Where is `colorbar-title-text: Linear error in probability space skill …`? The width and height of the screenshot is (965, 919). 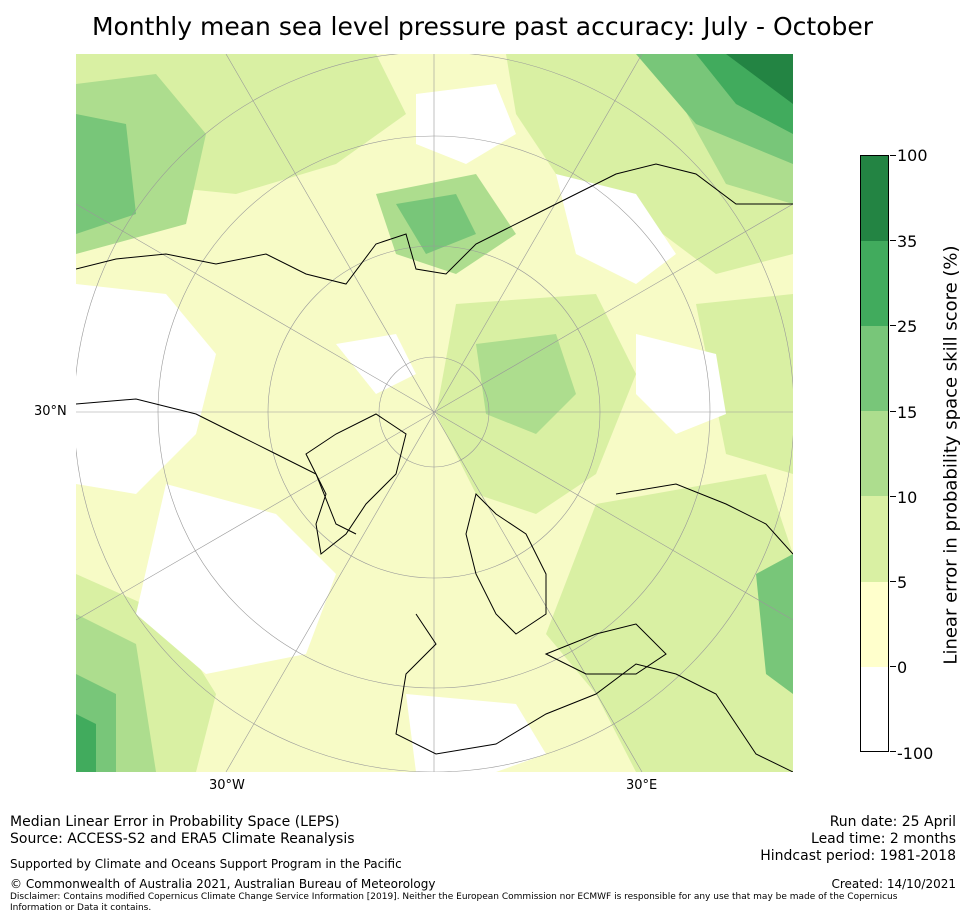 colorbar-title-text: Linear error in probability space skill … is located at coordinates (951, 455).